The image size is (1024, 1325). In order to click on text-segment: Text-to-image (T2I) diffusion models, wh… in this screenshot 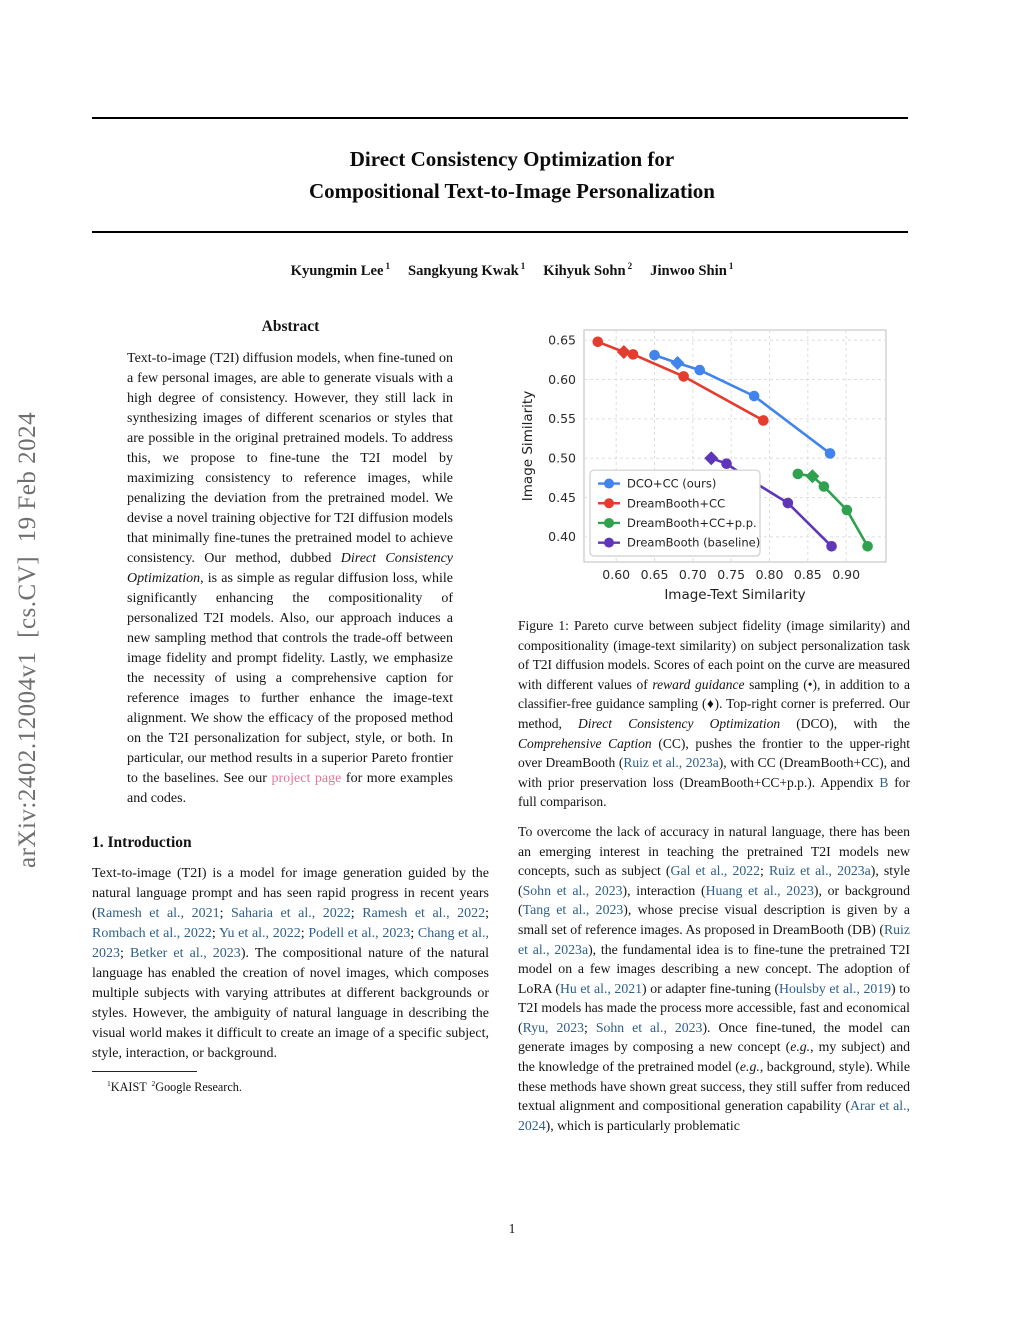, I will do `click(290, 458)`.